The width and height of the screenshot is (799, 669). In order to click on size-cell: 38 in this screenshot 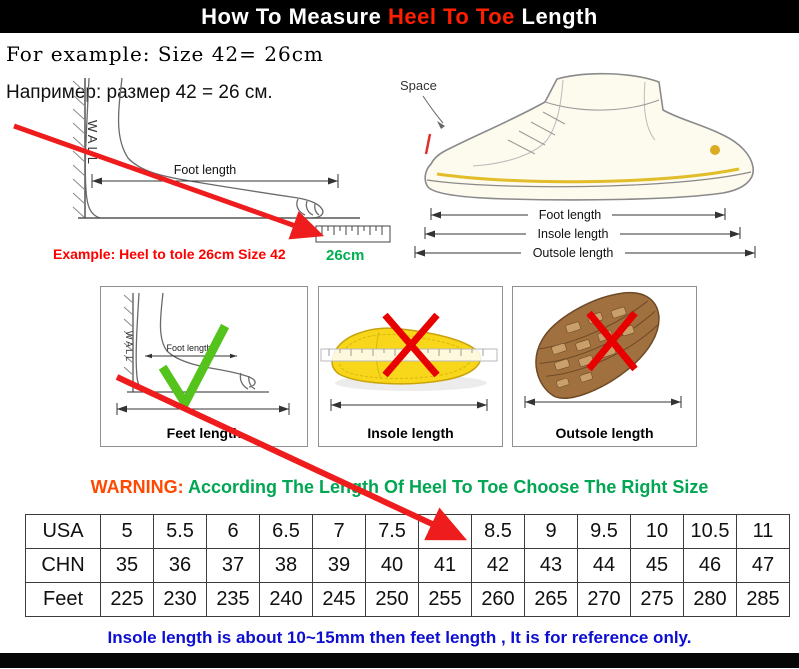, I will do `click(286, 565)`.